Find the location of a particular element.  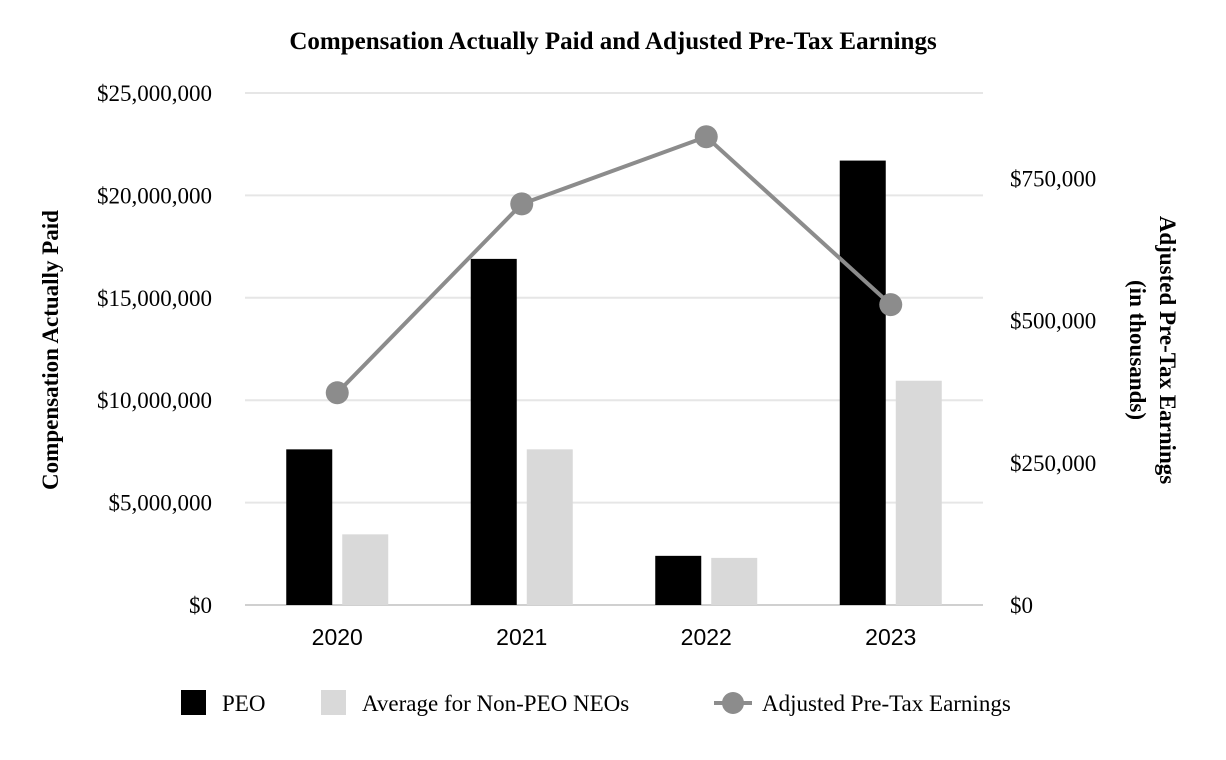

legend-swatch-earnings-marker is located at coordinates (733, 703).